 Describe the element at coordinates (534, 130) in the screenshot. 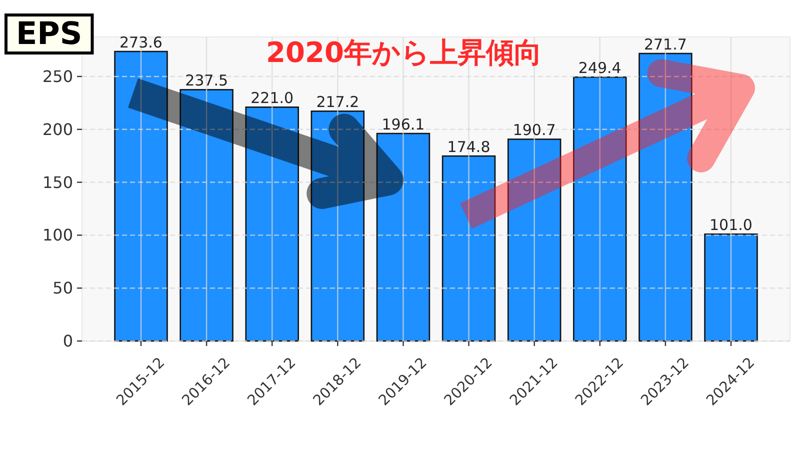

I see `data-label: 190.7` at that location.